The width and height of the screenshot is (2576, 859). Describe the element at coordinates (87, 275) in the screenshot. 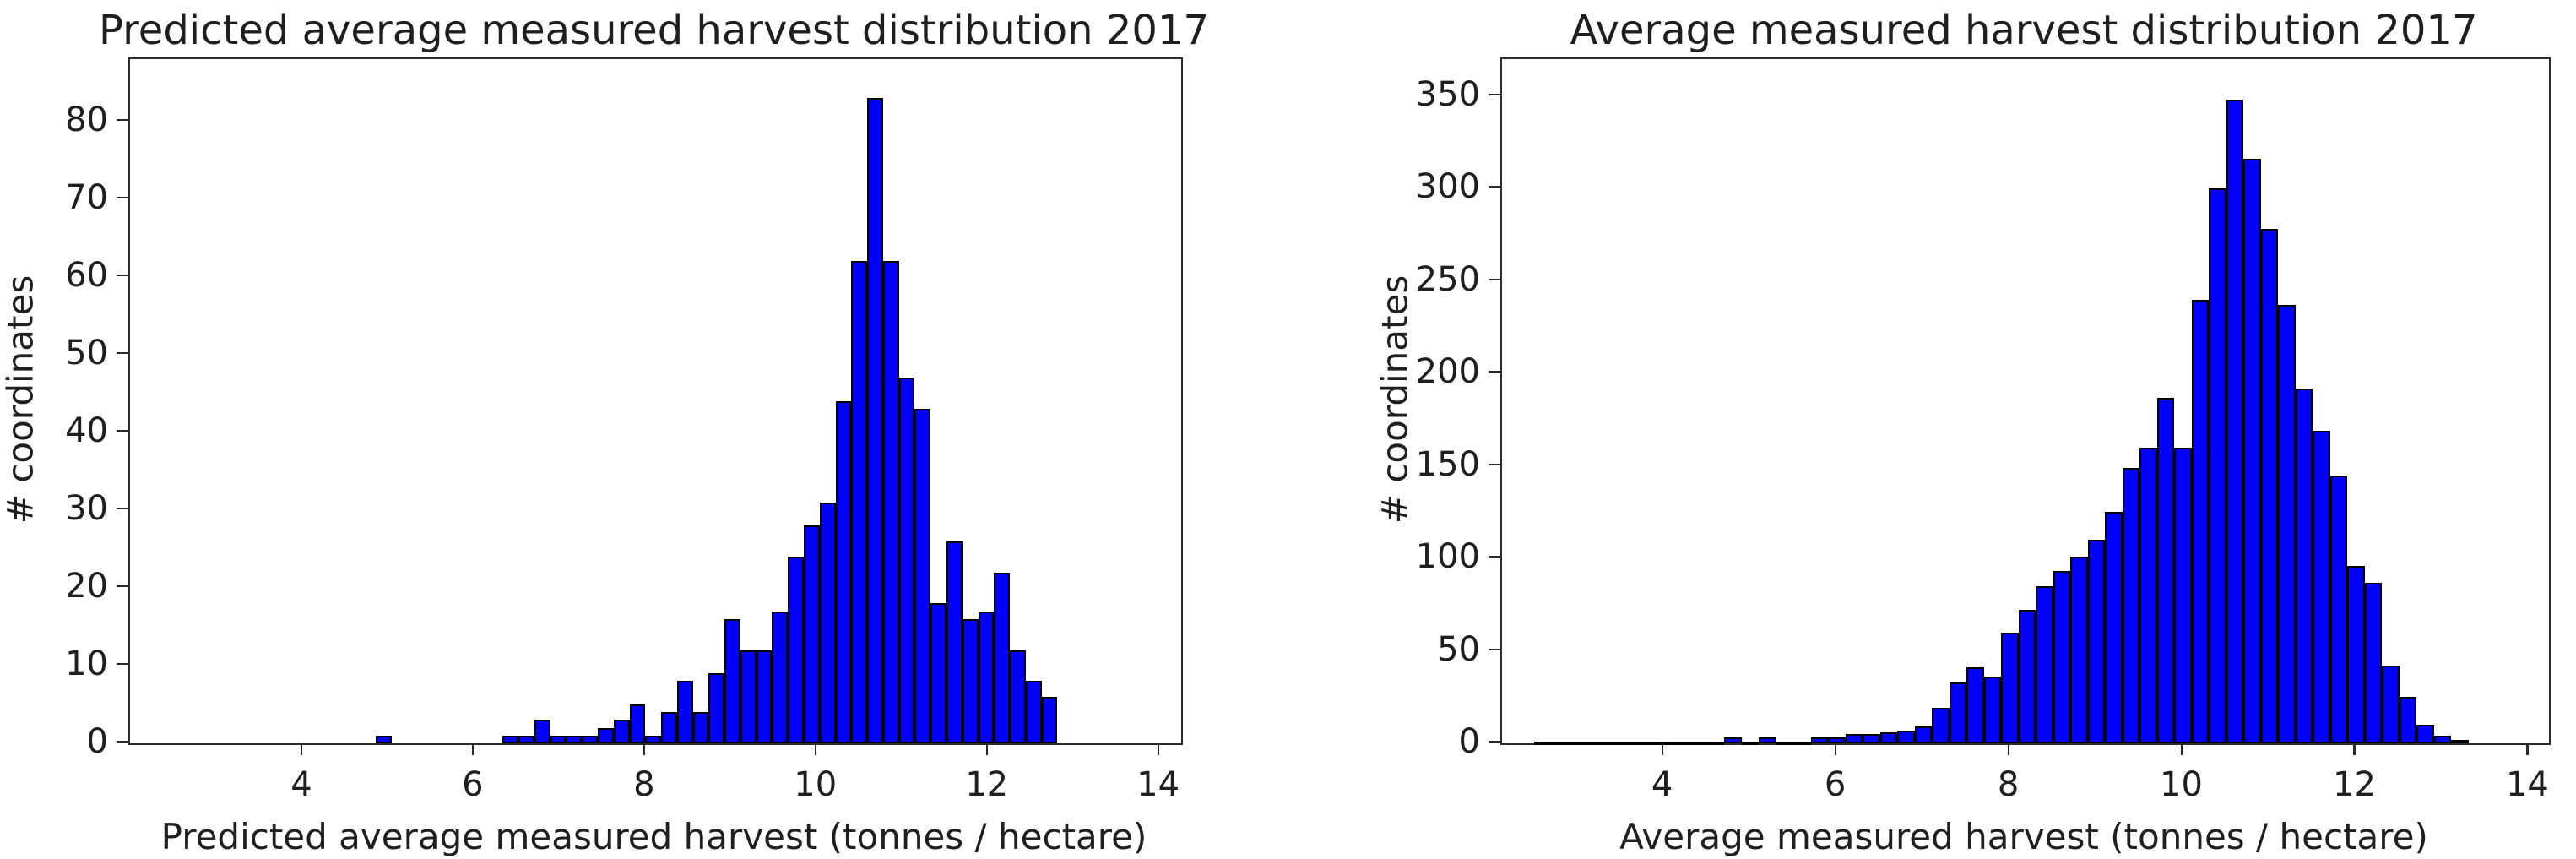

I see `y-tick-label: 60` at that location.